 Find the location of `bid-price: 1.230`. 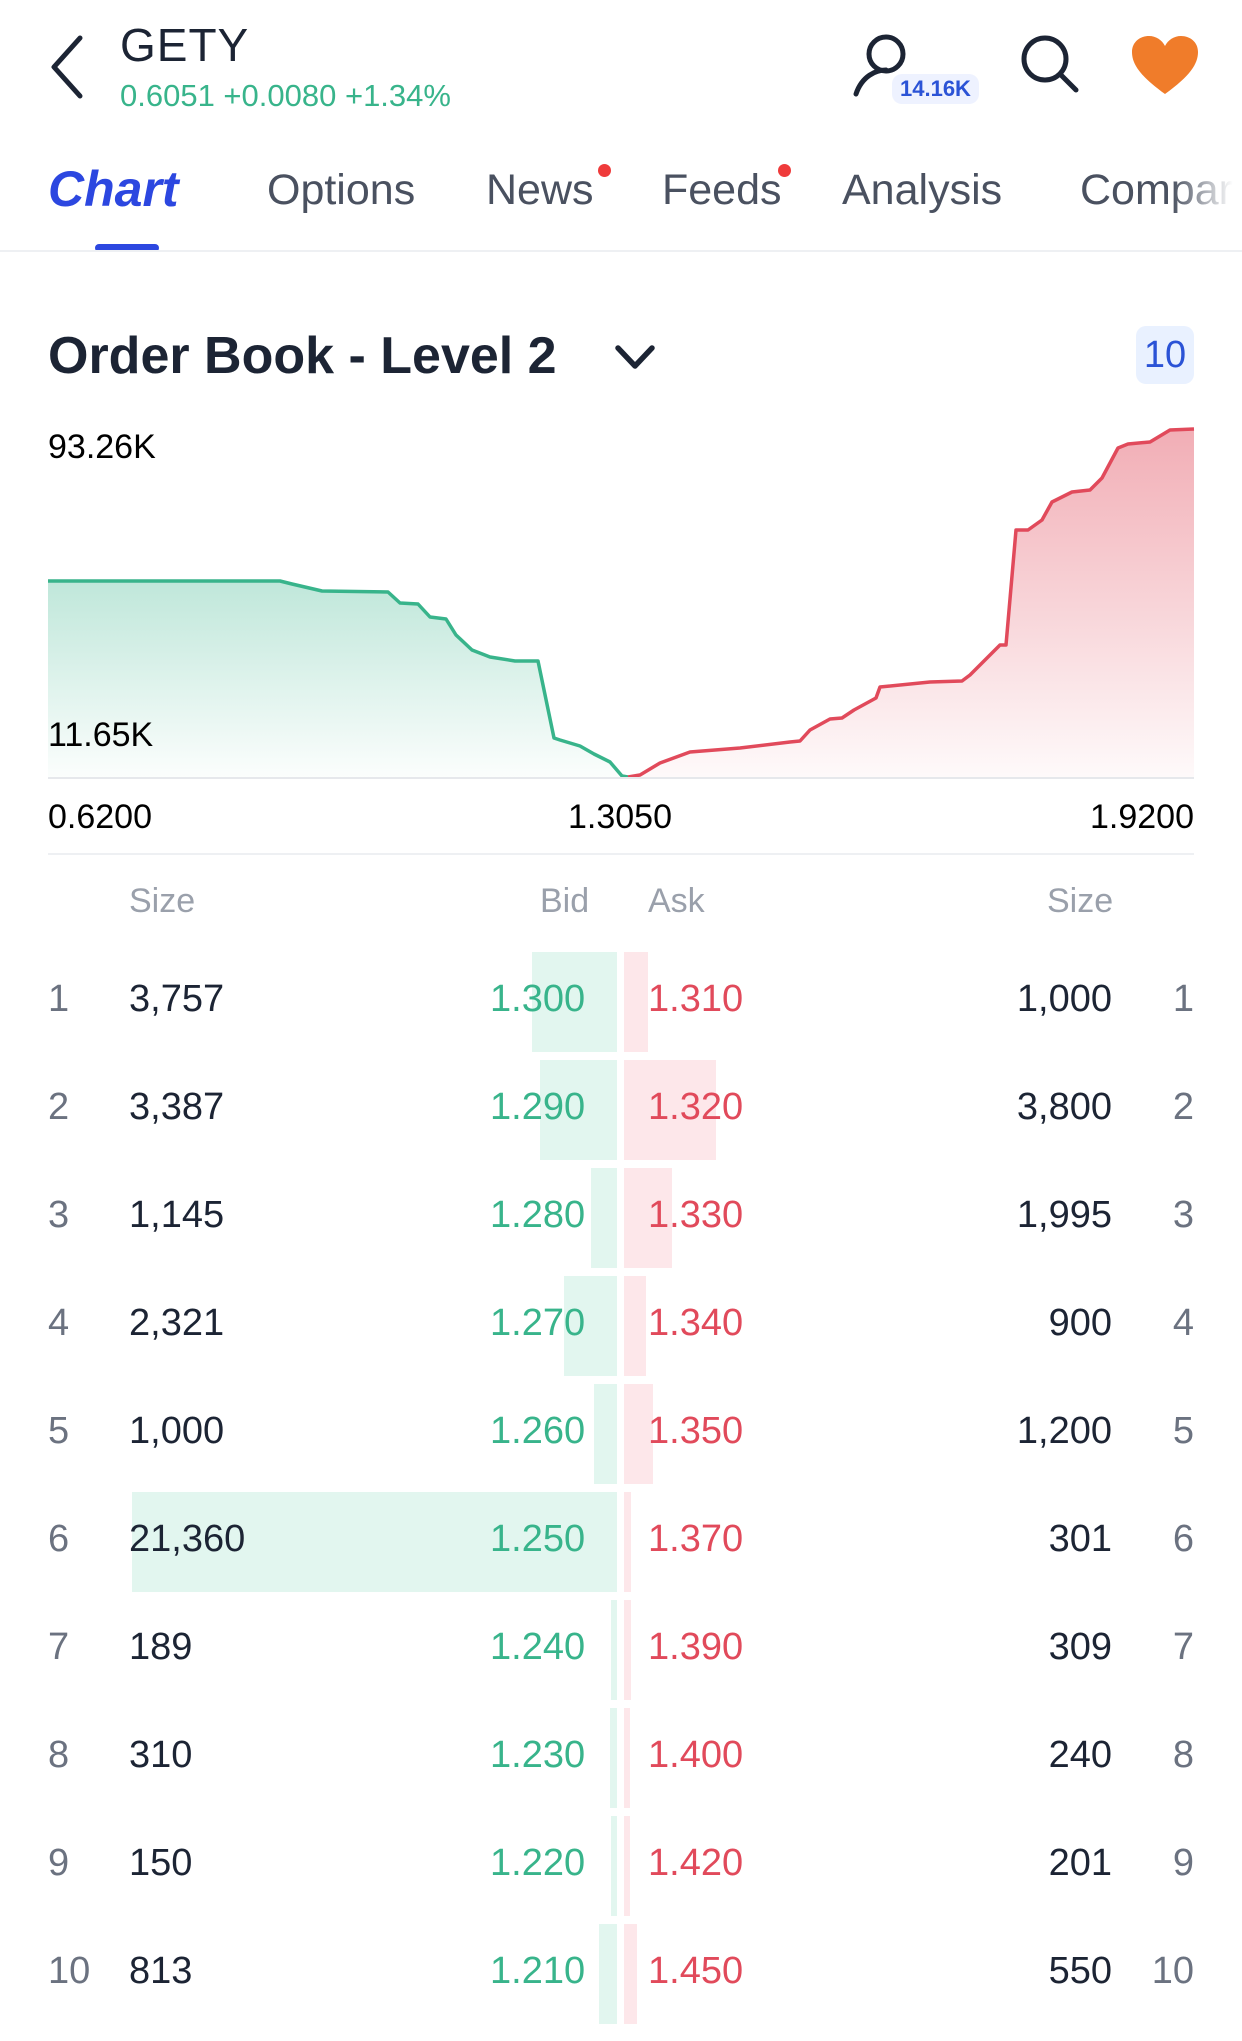

bid-price: 1.230 is located at coordinates (538, 1755).